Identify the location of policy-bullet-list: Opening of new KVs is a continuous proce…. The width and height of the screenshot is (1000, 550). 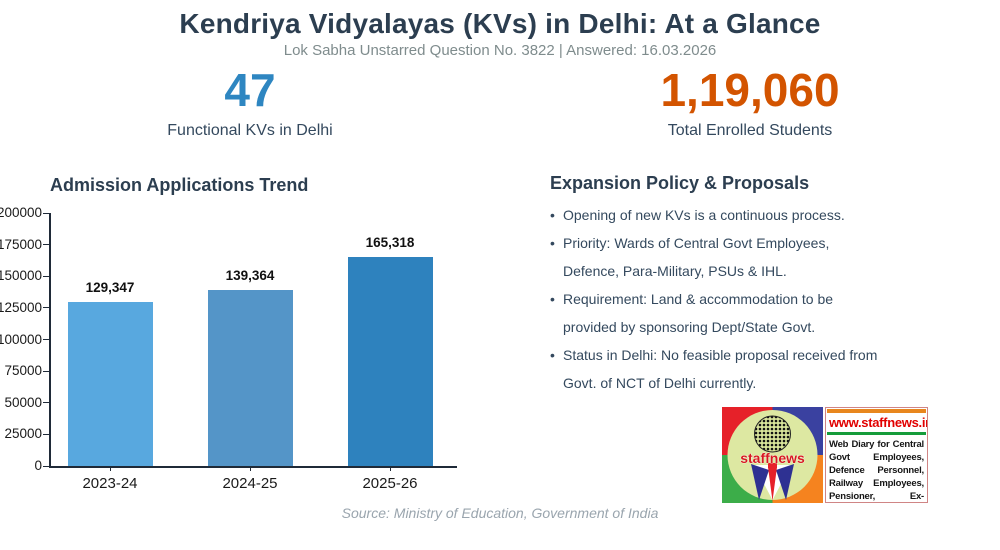
(715, 299).